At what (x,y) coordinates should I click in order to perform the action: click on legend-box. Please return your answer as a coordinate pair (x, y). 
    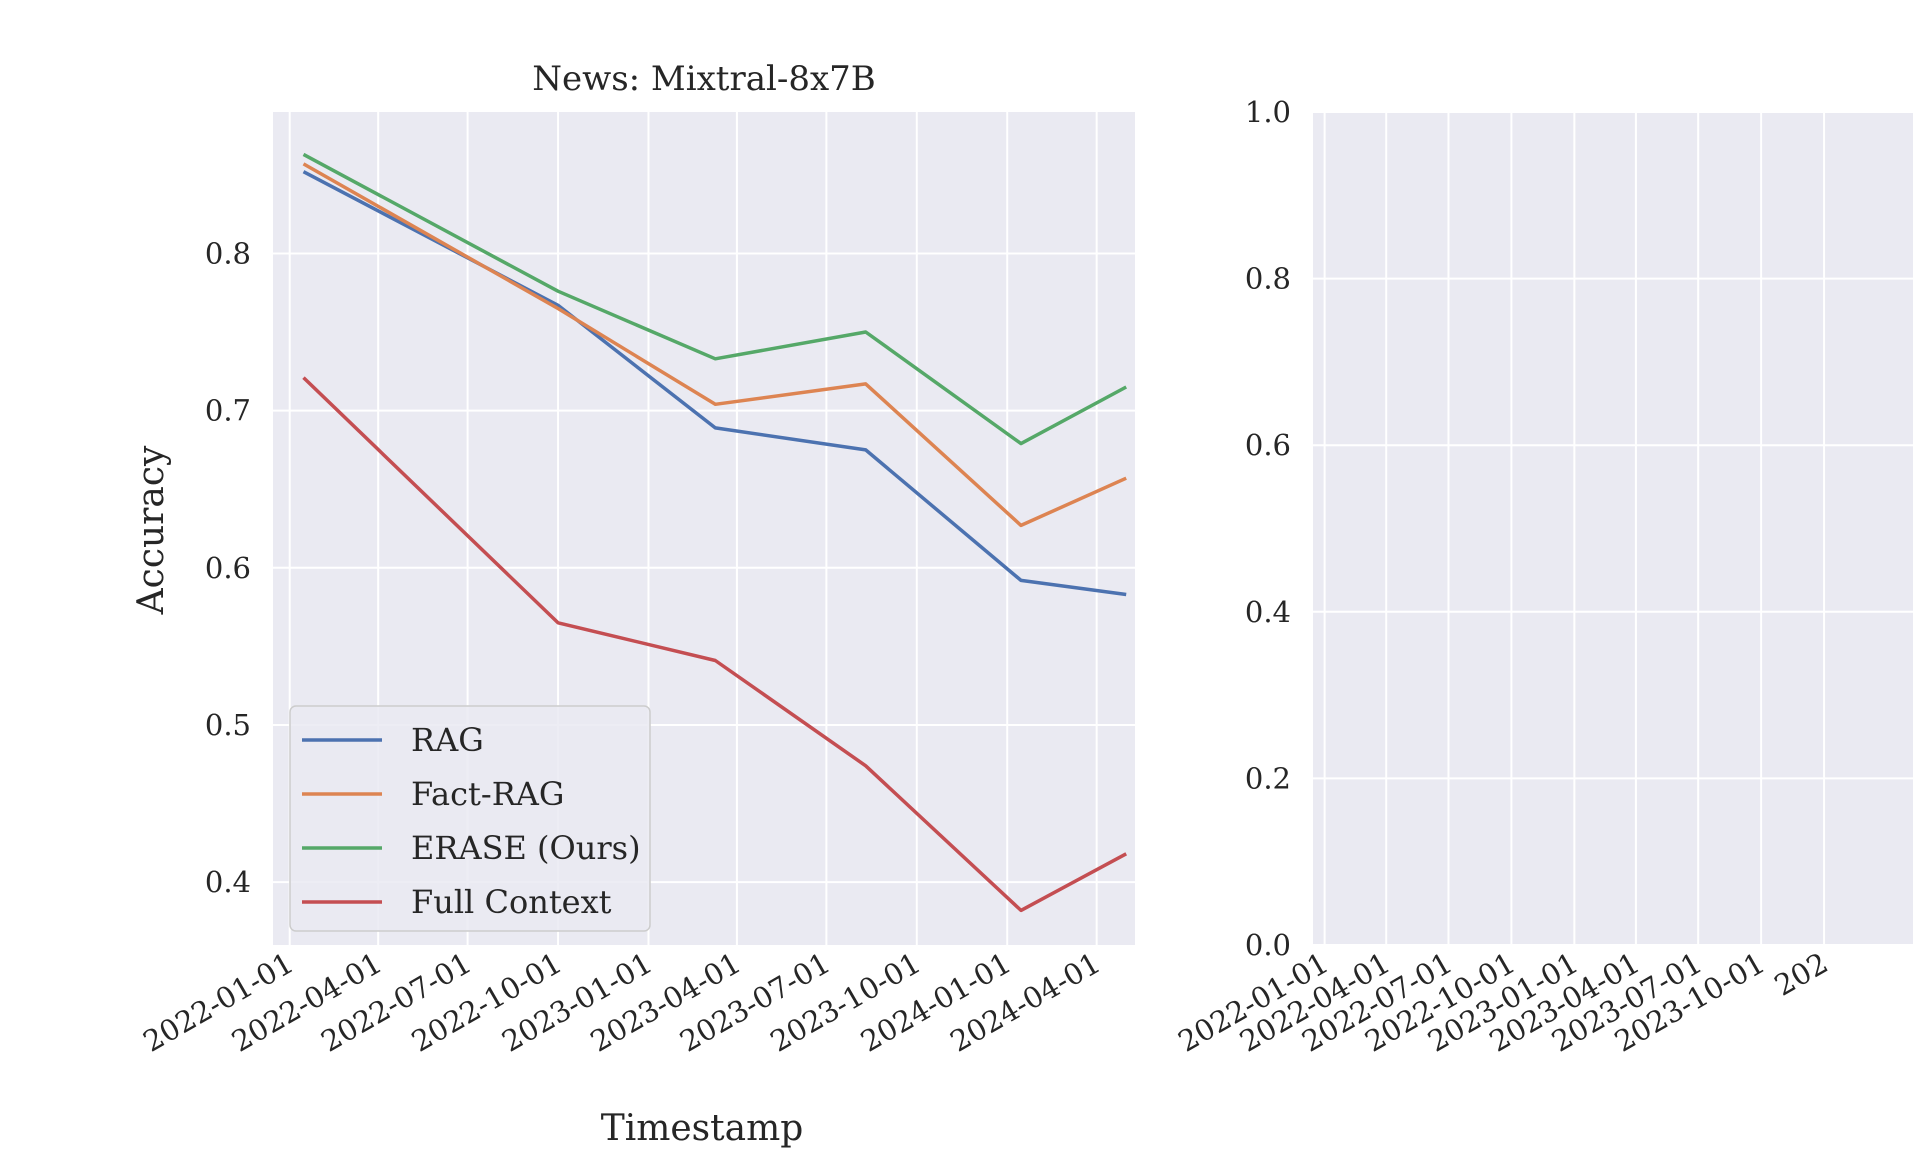
    Looking at the image, I should click on (470, 818).